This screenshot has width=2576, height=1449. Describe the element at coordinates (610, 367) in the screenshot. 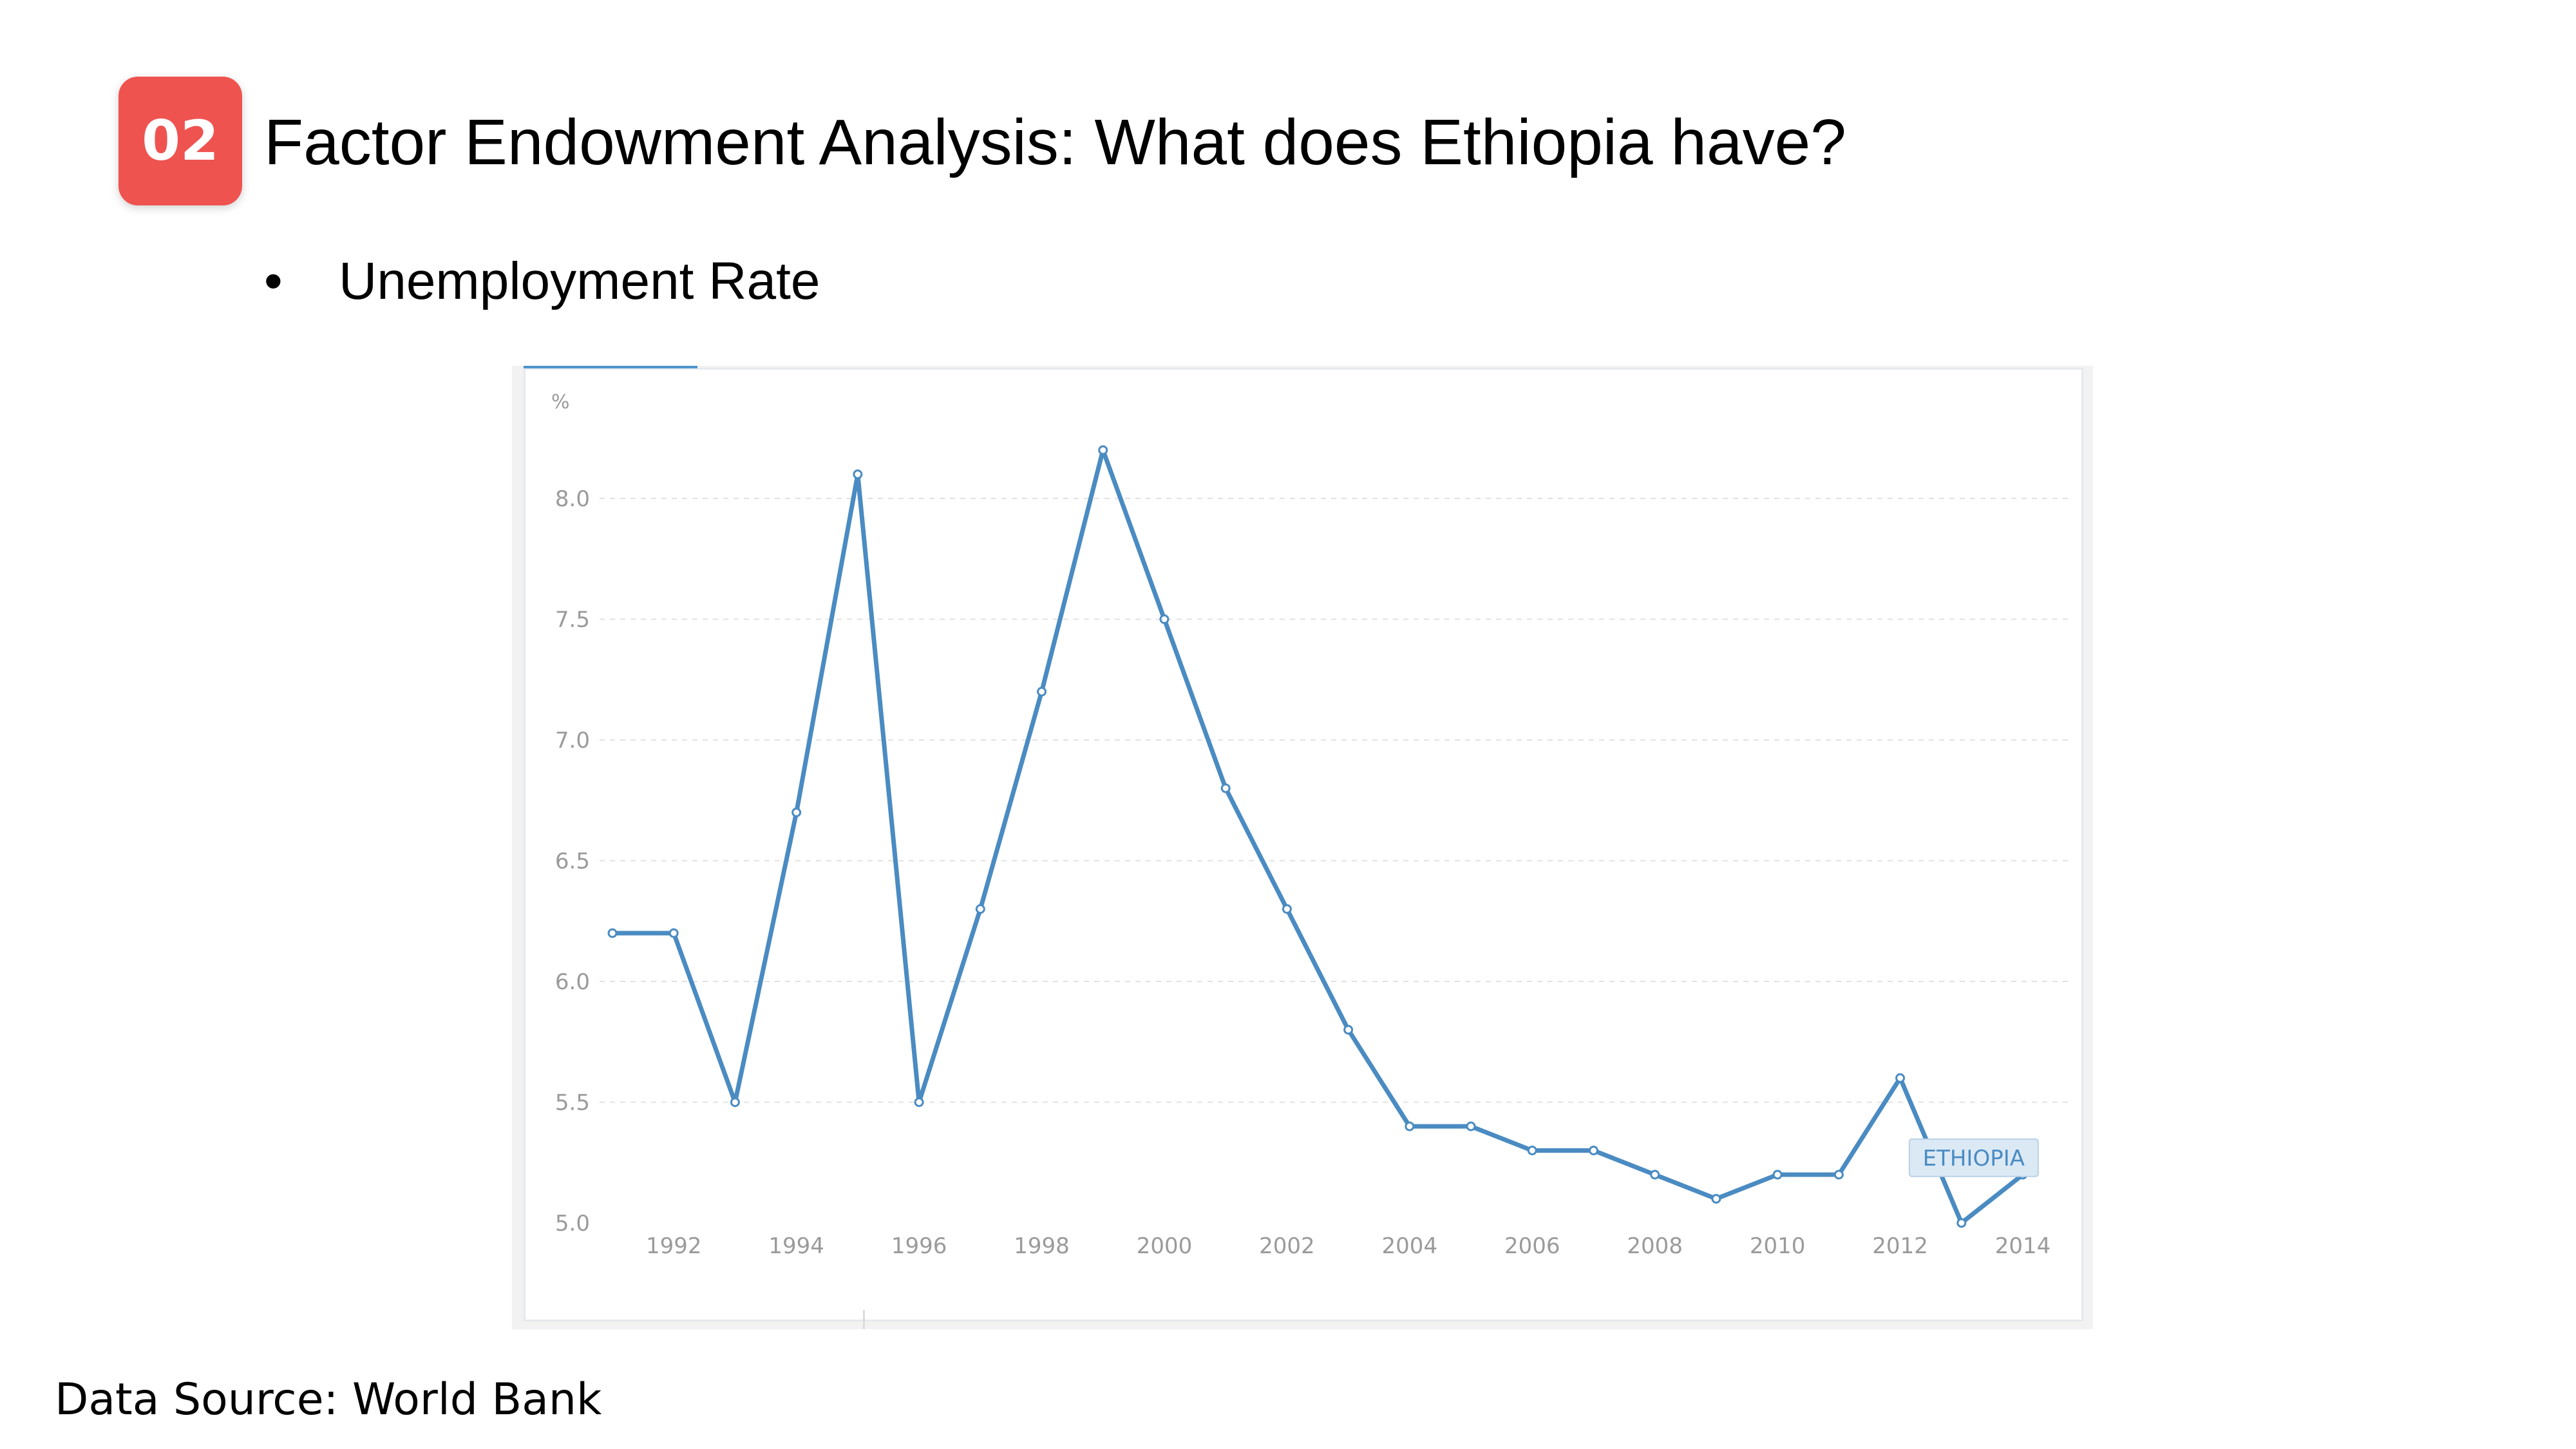

I see `chart-active-tab-indicator` at that location.